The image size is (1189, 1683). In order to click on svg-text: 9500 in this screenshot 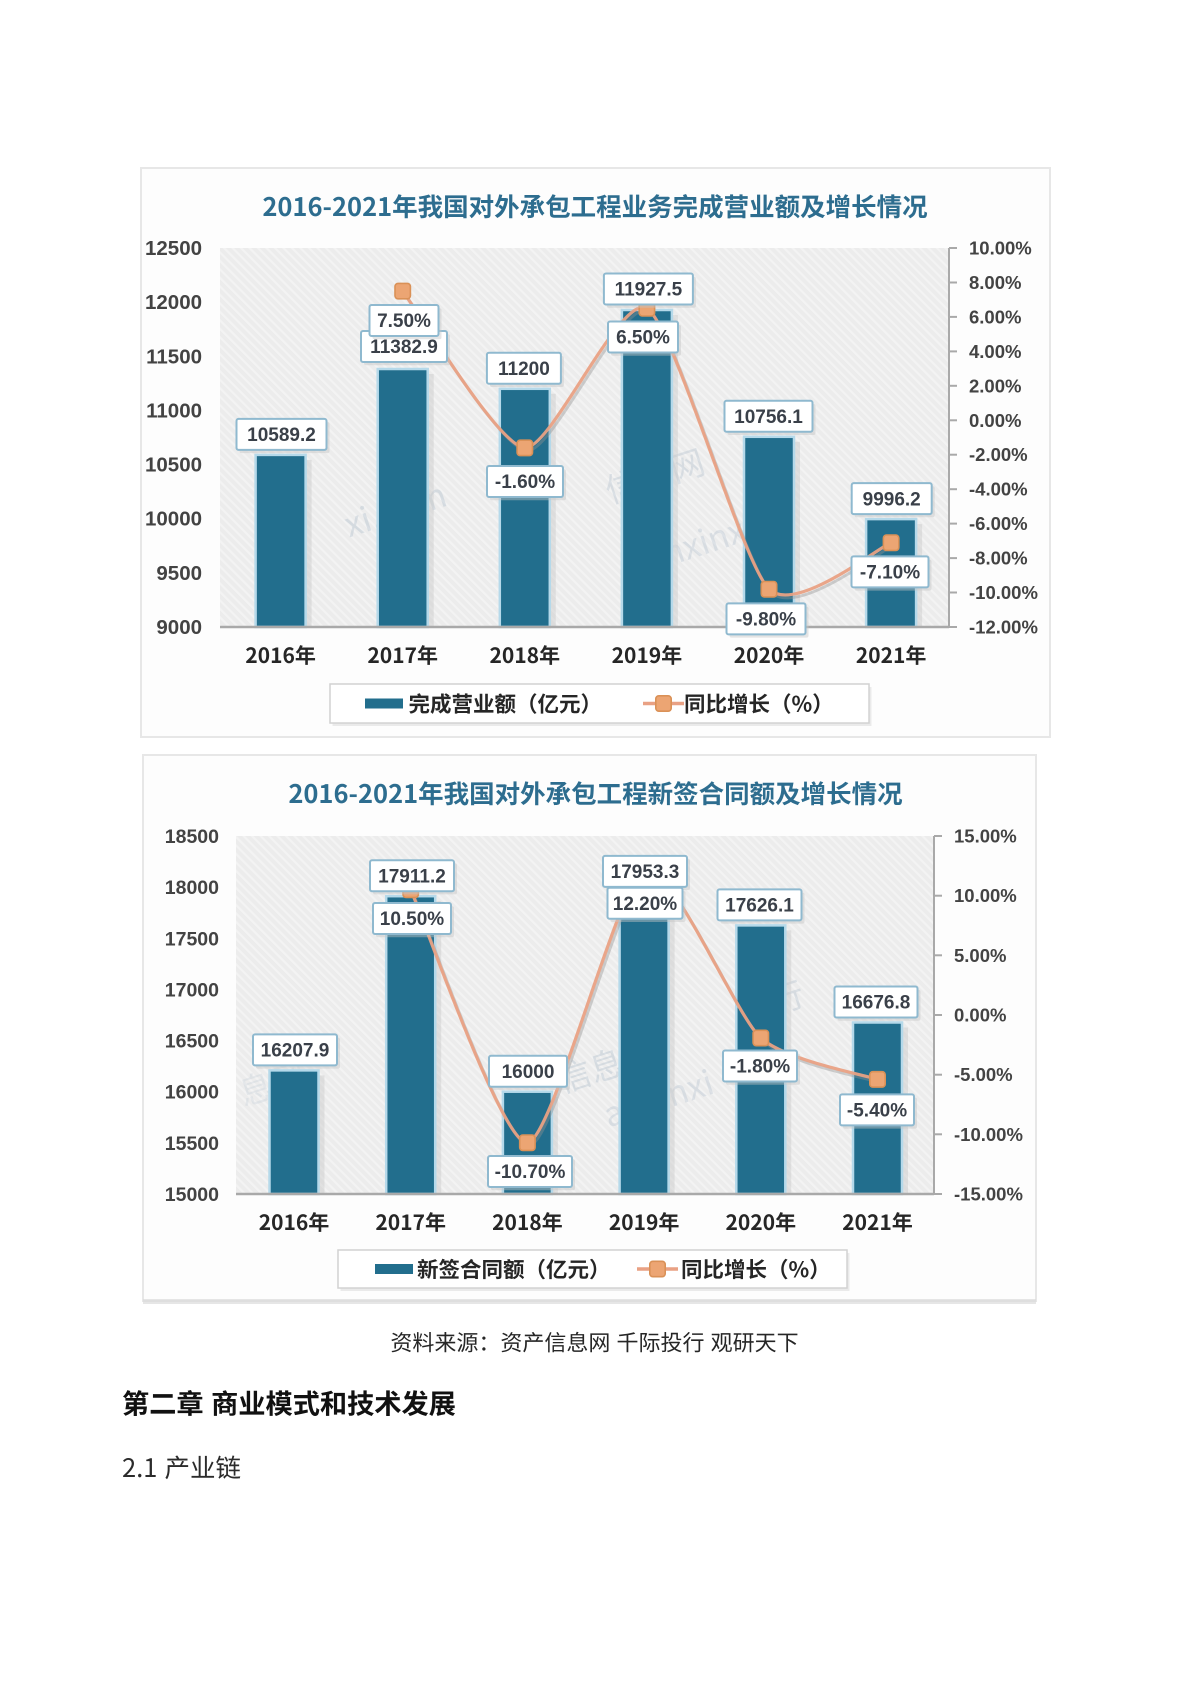, I will do `click(179, 573)`.